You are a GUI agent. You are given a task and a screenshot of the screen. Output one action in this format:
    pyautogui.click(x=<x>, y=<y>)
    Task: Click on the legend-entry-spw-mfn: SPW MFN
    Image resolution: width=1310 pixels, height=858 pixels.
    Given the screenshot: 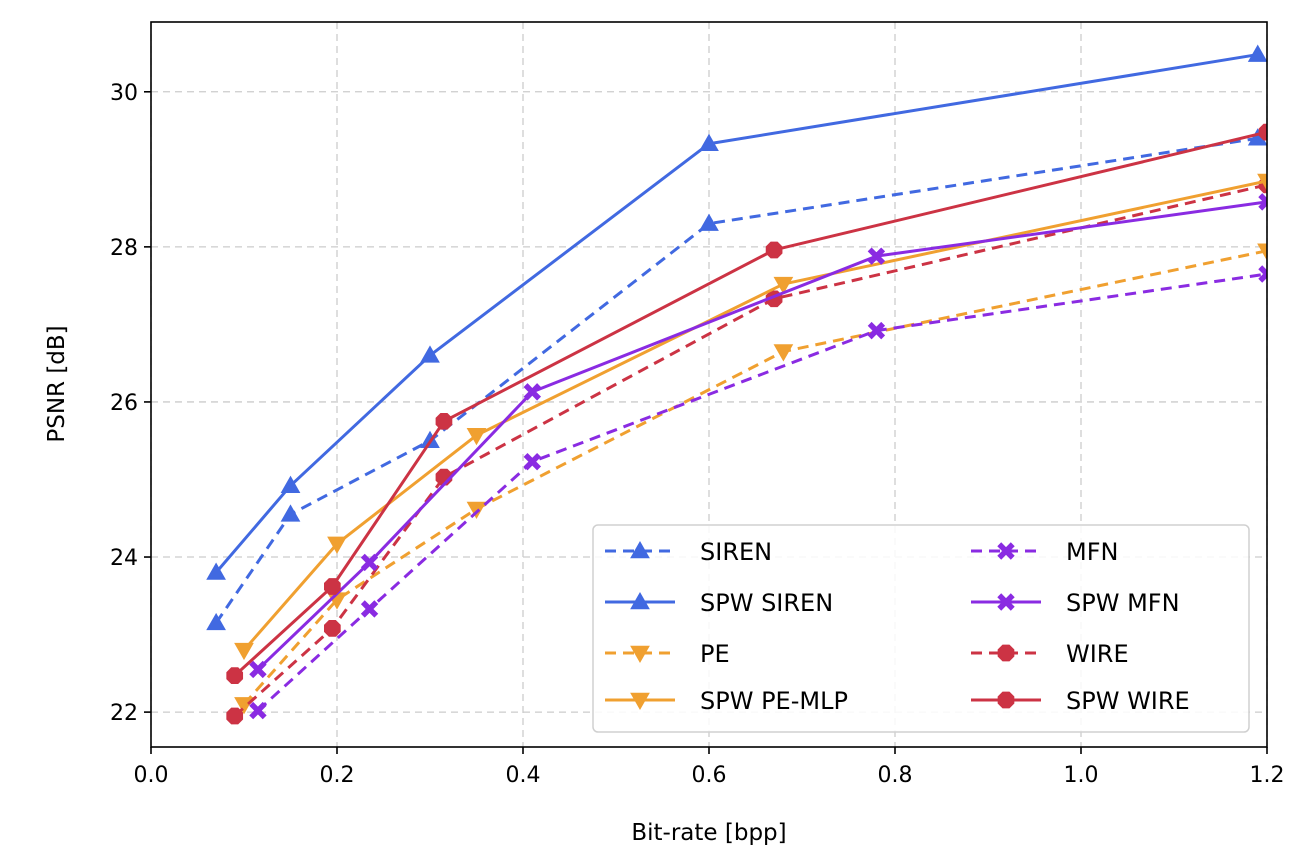 What is the action you would take?
    pyautogui.click(x=1075, y=603)
    